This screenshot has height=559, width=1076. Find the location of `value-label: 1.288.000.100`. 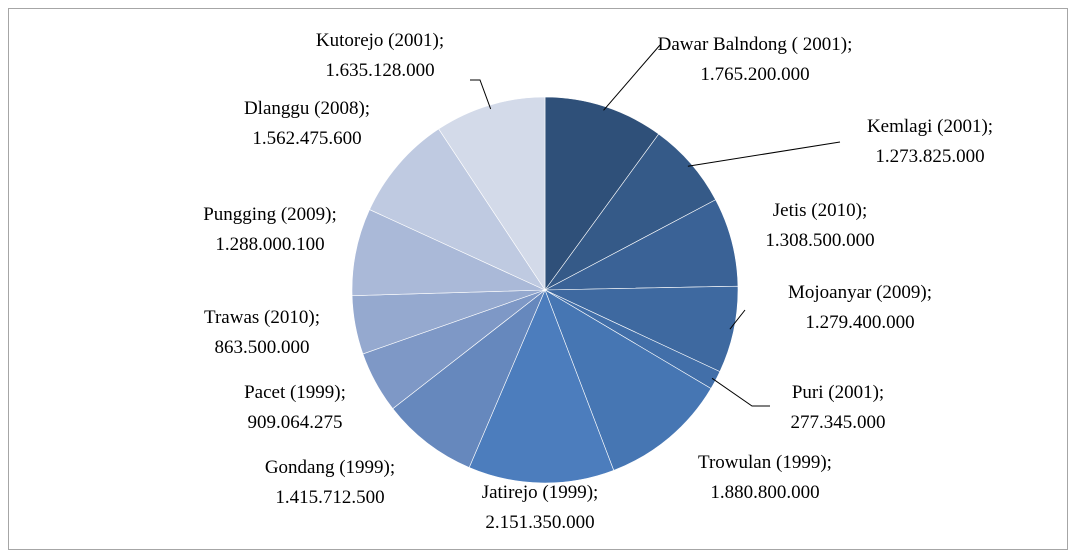

value-label: 1.288.000.100 is located at coordinates (269, 244).